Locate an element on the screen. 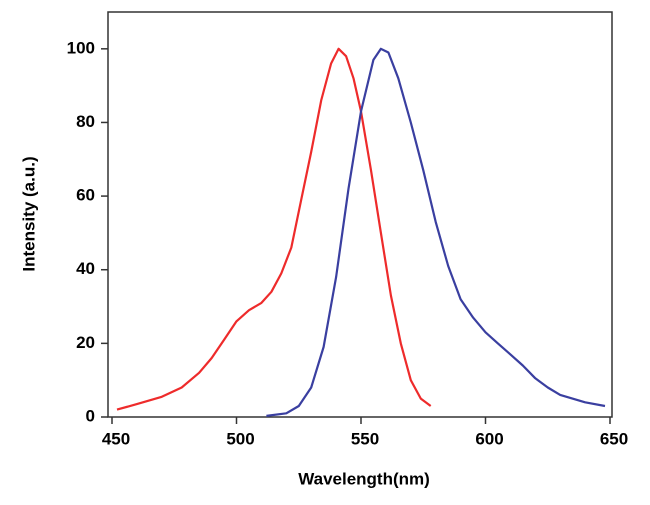 The image size is (650, 505). y-tick-label: 0 is located at coordinates (90, 415).